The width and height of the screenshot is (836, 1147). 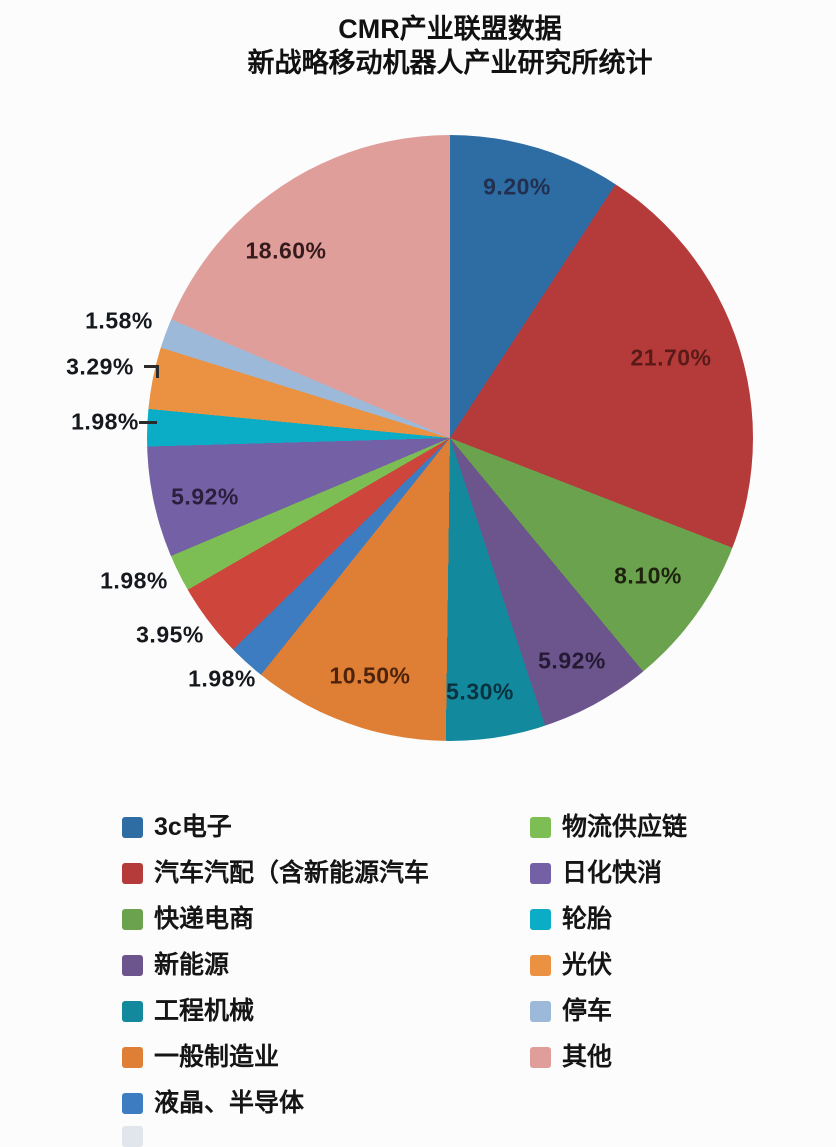 What do you see at coordinates (286, 250) in the screenshot?
I see `pie-percent-label: 18.60%` at bounding box center [286, 250].